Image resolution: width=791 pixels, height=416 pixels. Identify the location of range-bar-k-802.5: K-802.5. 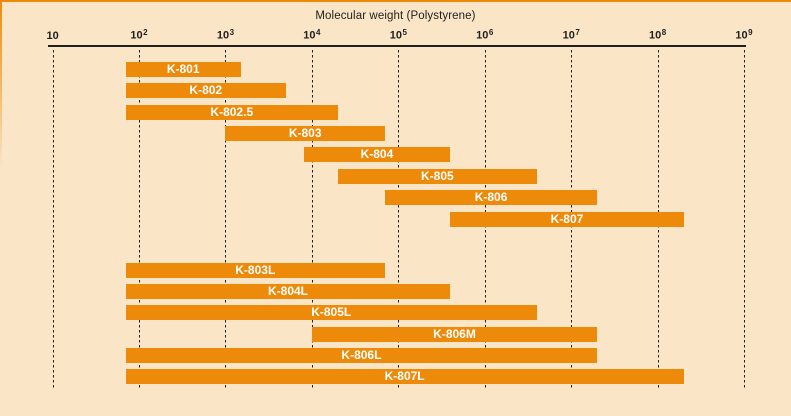
(231, 112).